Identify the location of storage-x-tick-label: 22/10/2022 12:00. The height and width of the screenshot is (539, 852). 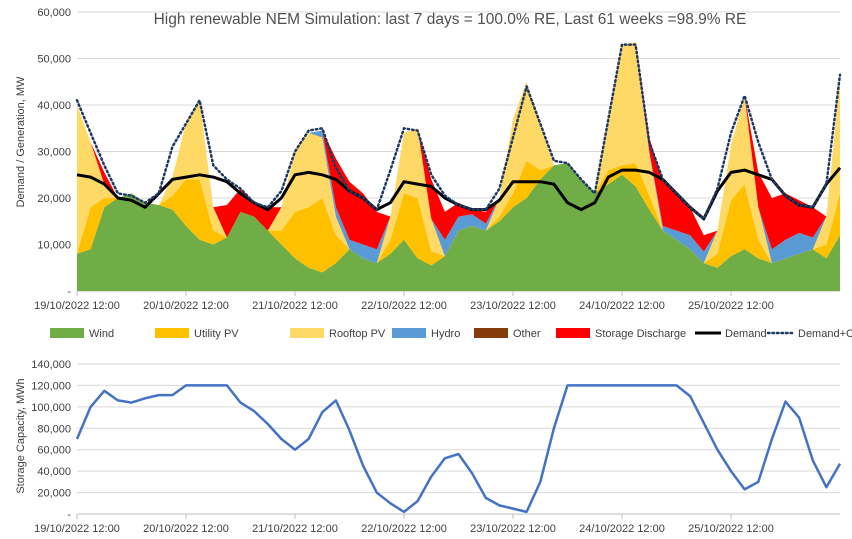
(404, 529).